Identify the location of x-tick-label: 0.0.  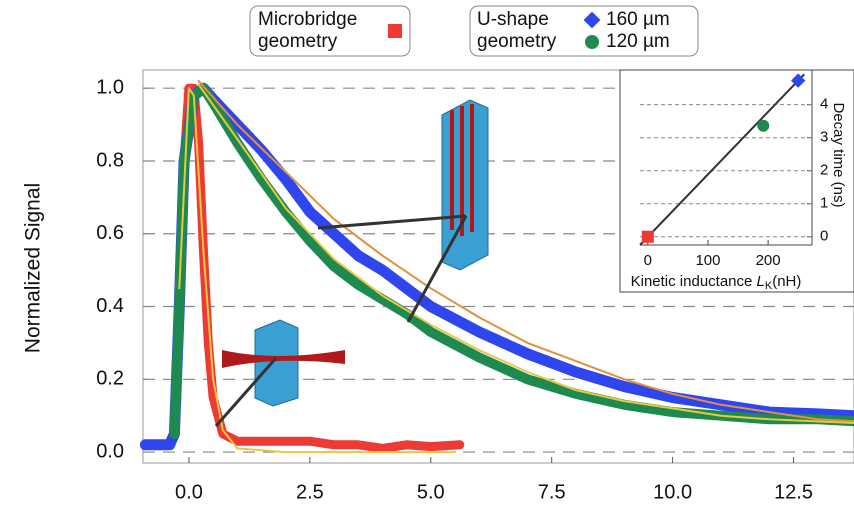
(189, 492).